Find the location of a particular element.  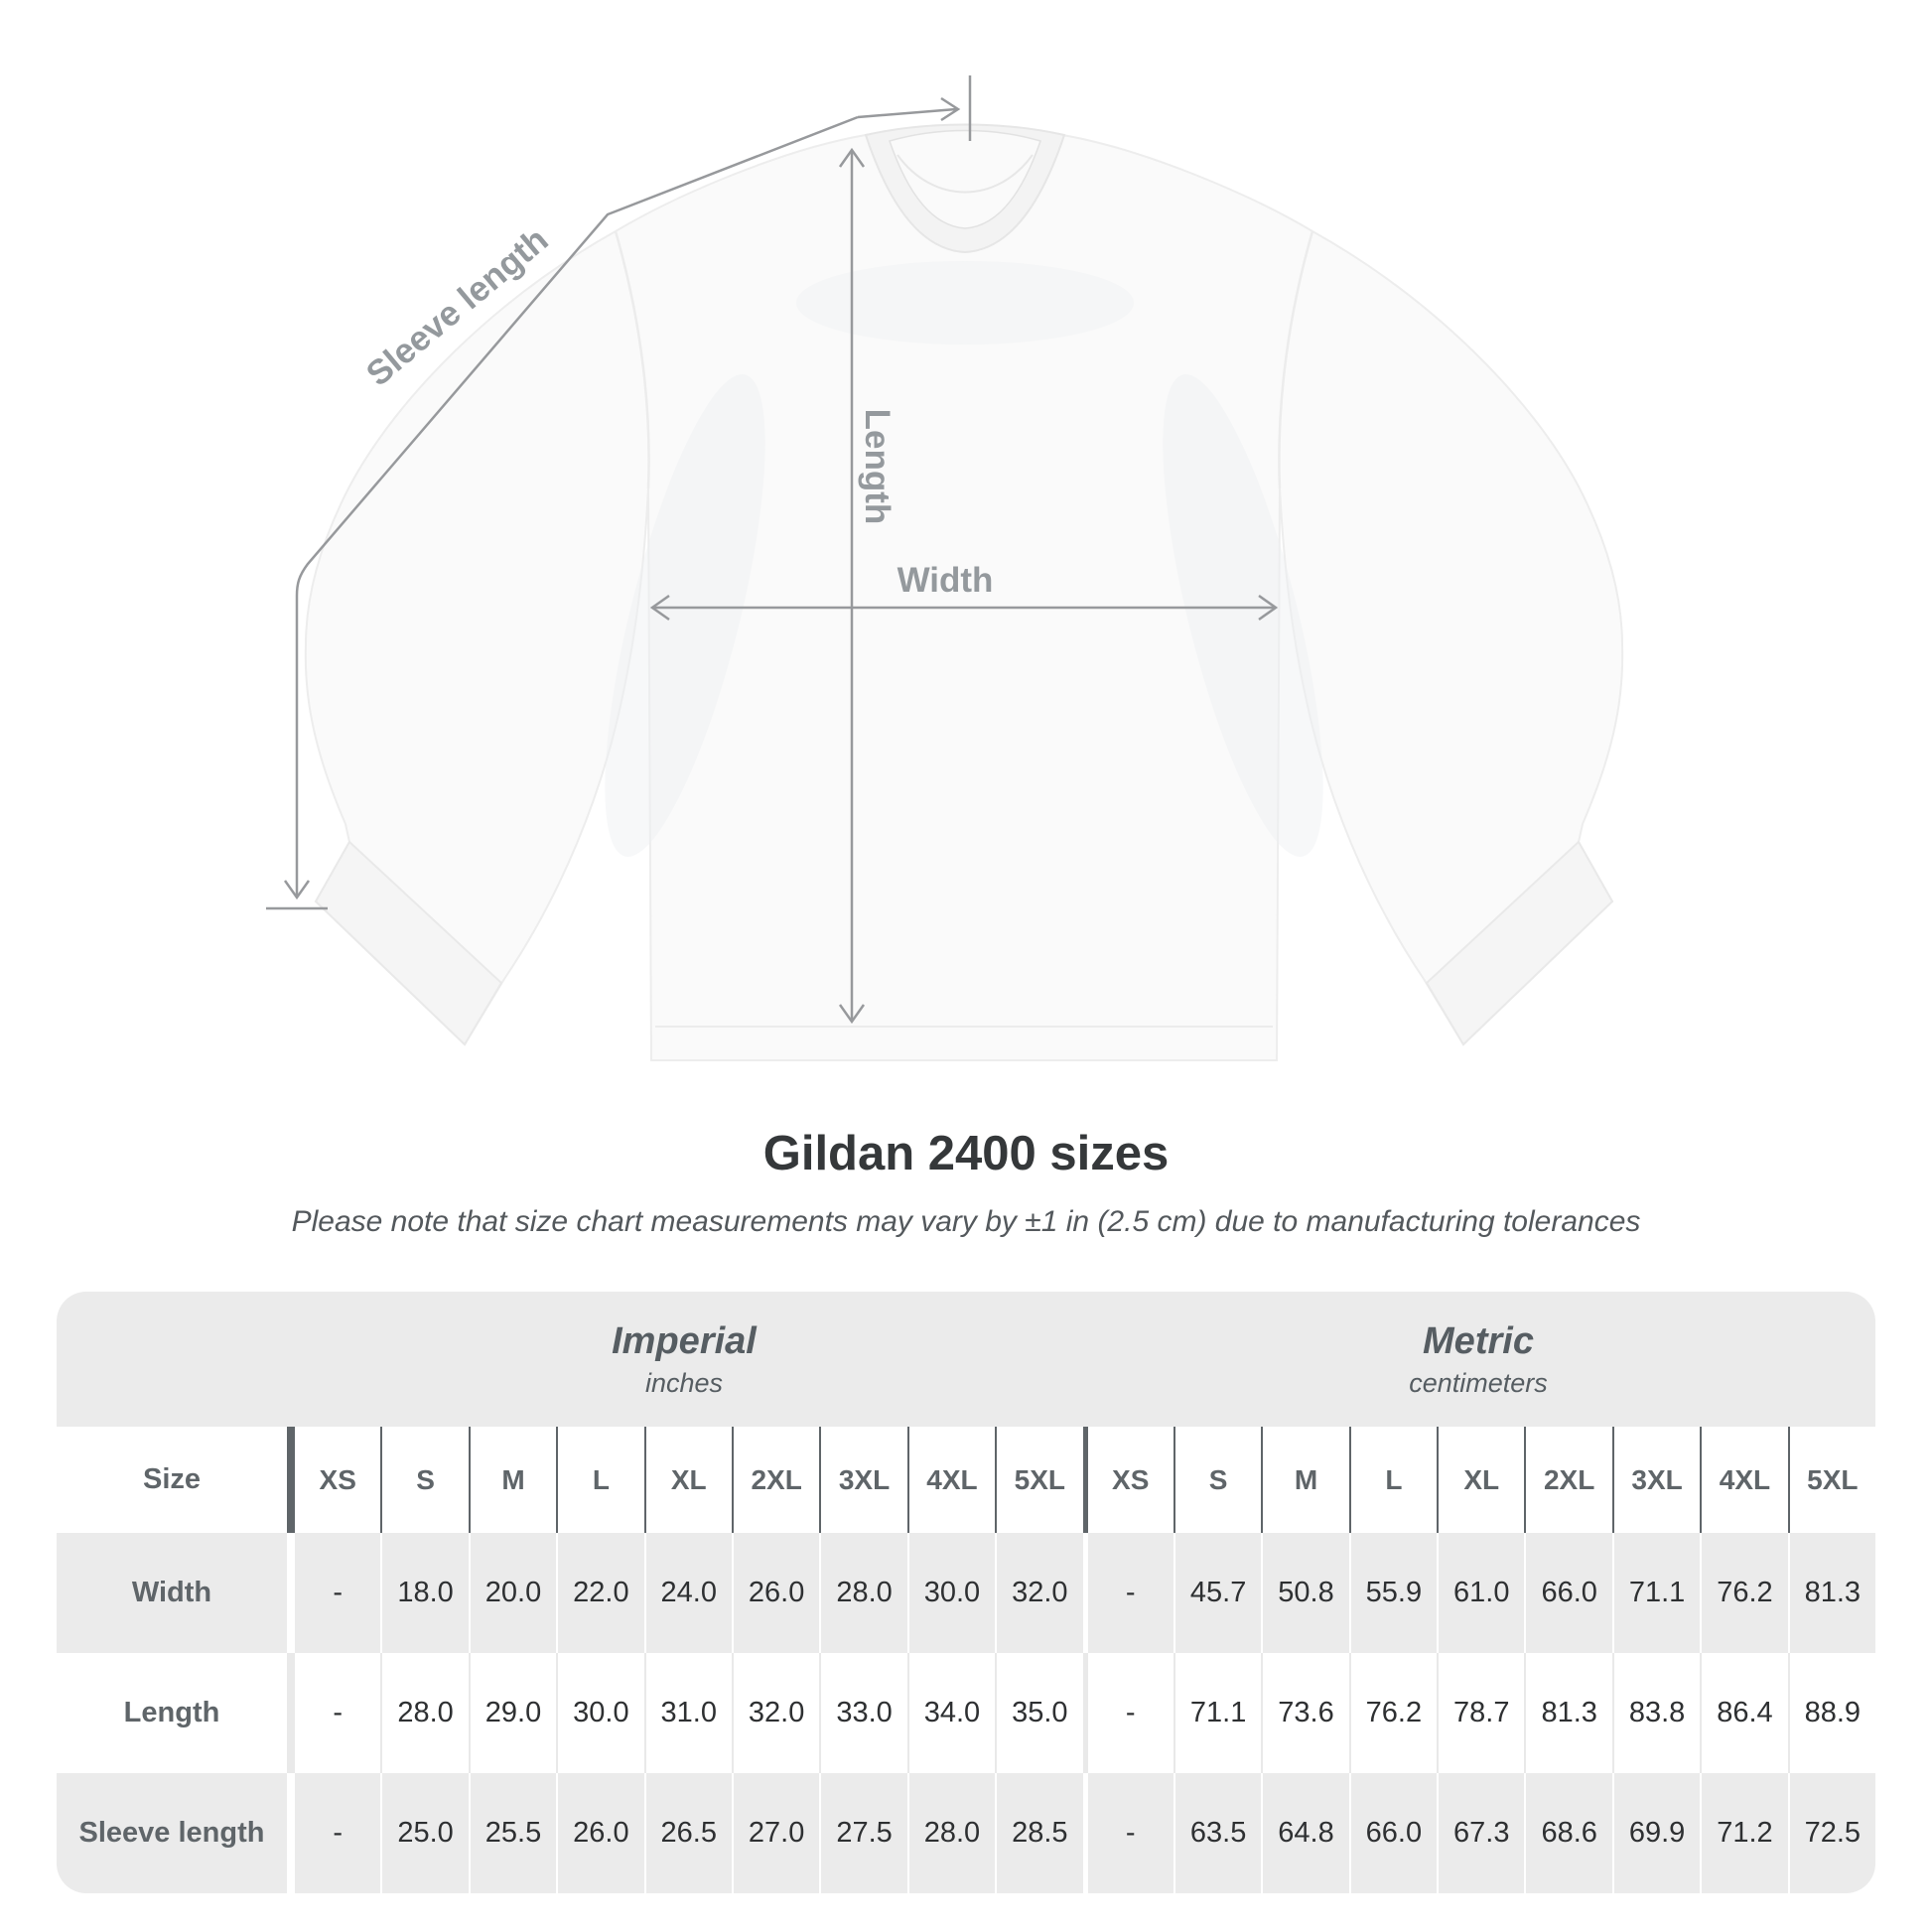

collar-opening is located at coordinates (965, 179).